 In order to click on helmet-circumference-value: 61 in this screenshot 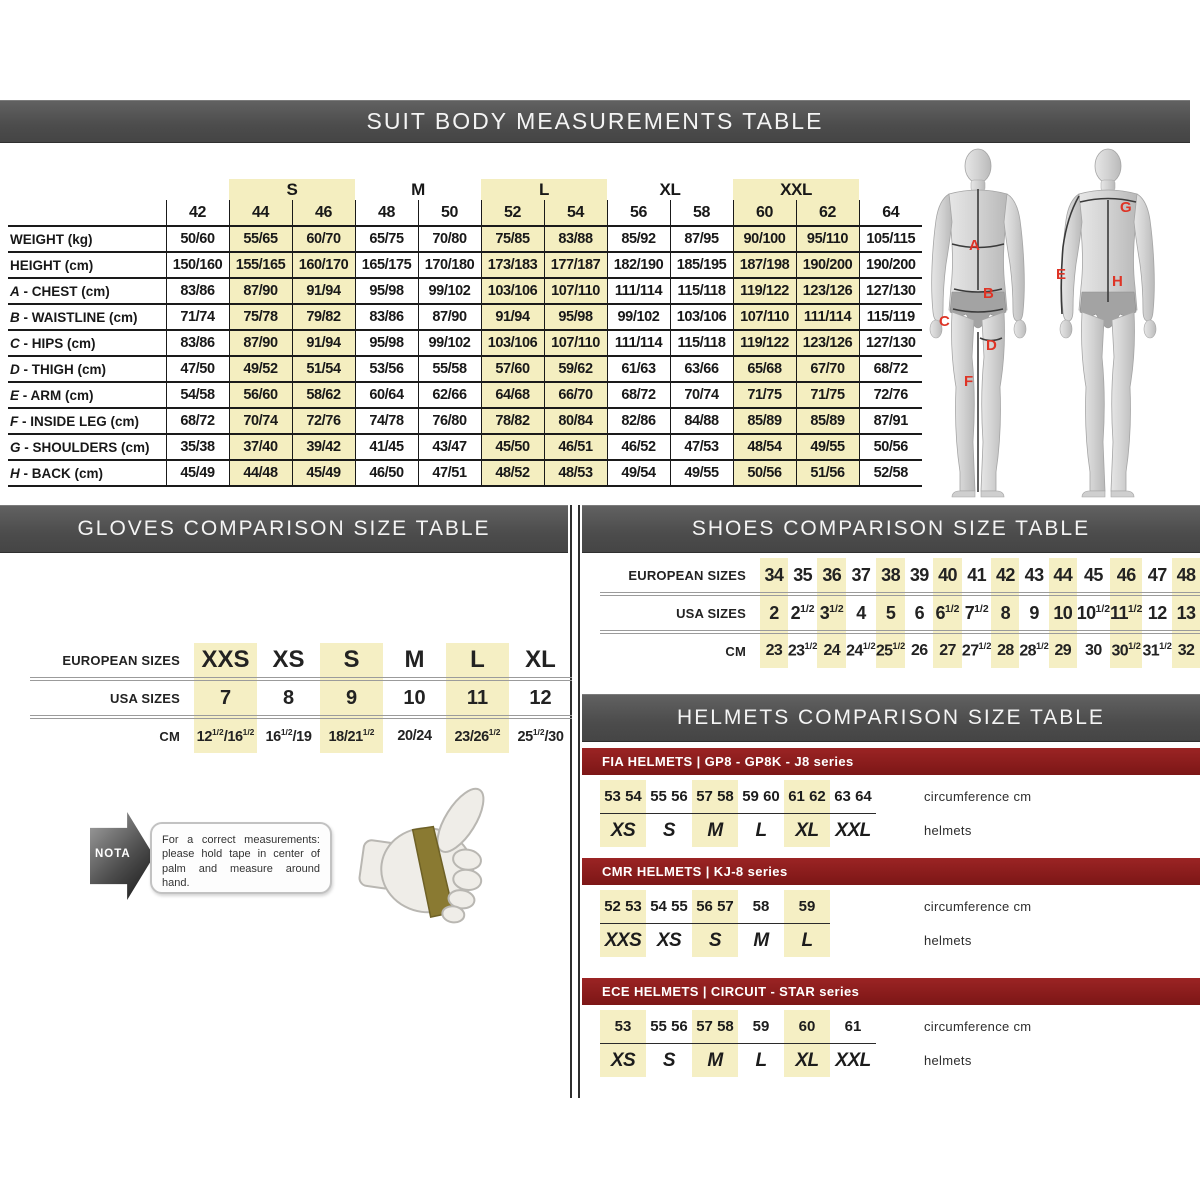, I will do `click(853, 1026)`.